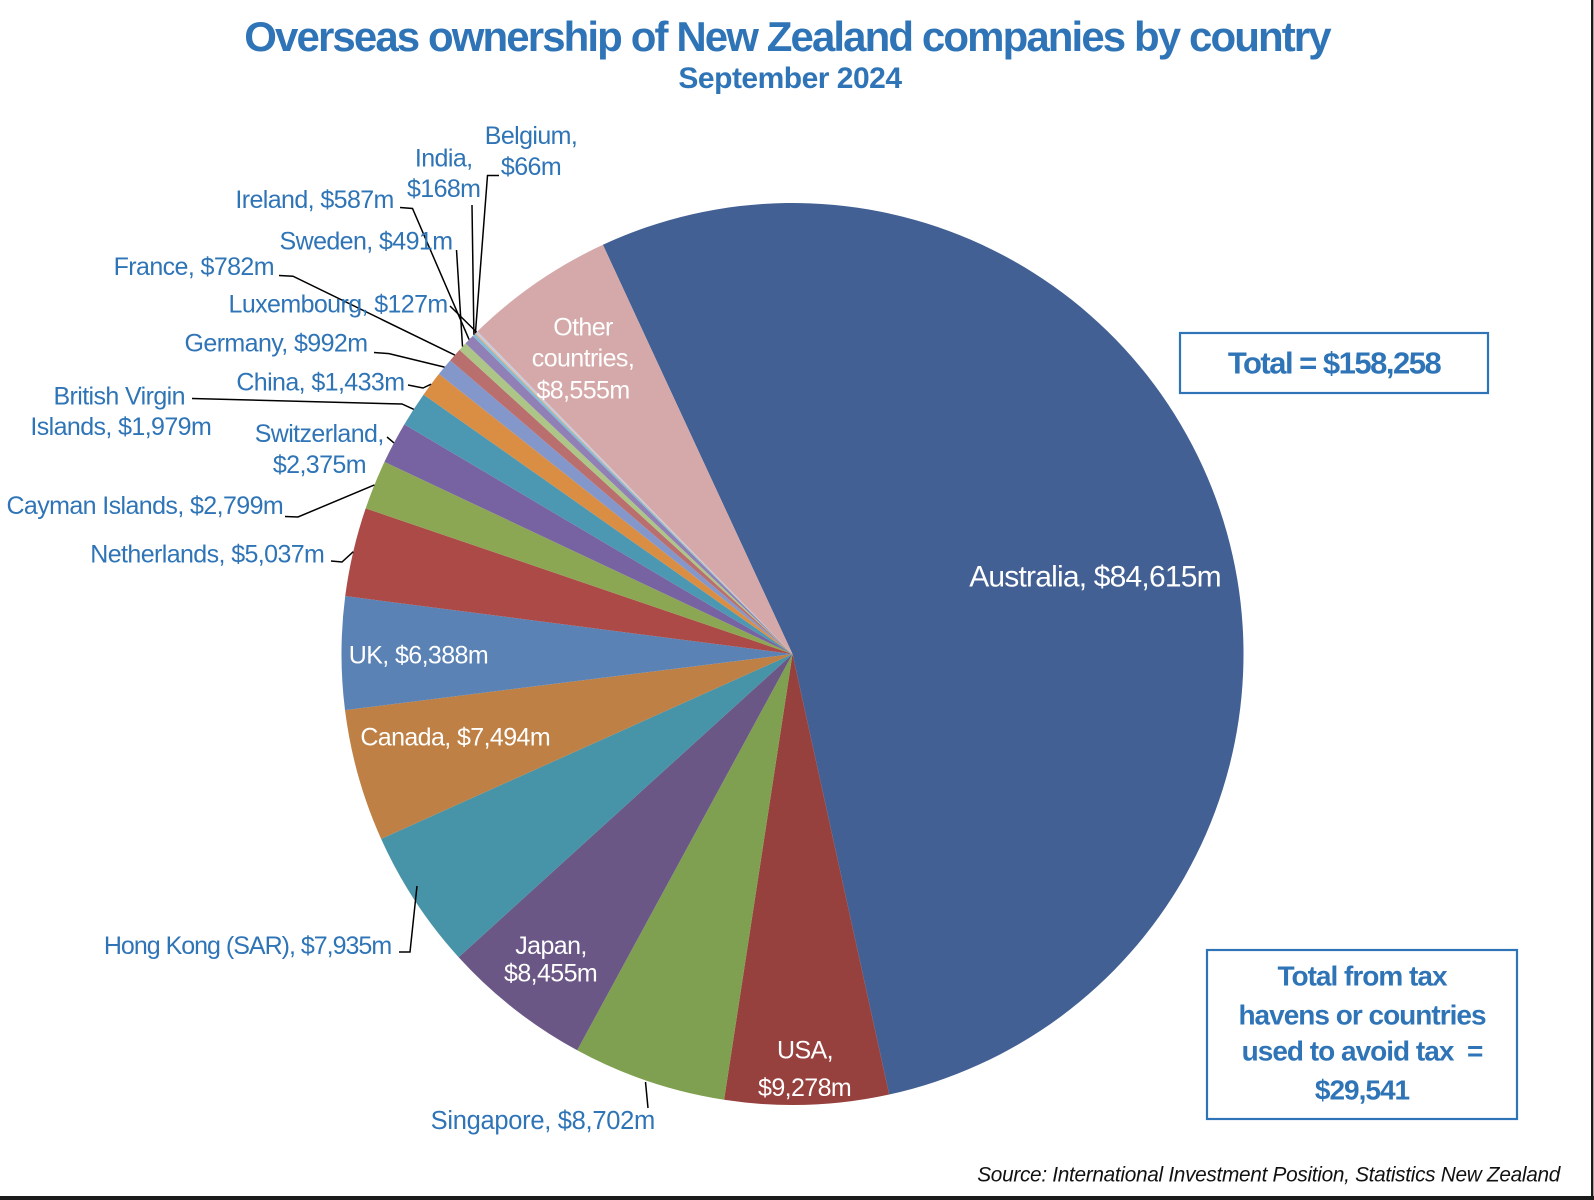 The width and height of the screenshot is (1594, 1200). What do you see at coordinates (320, 383) in the screenshot?
I see `svg-text: China, $1,433m` at bounding box center [320, 383].